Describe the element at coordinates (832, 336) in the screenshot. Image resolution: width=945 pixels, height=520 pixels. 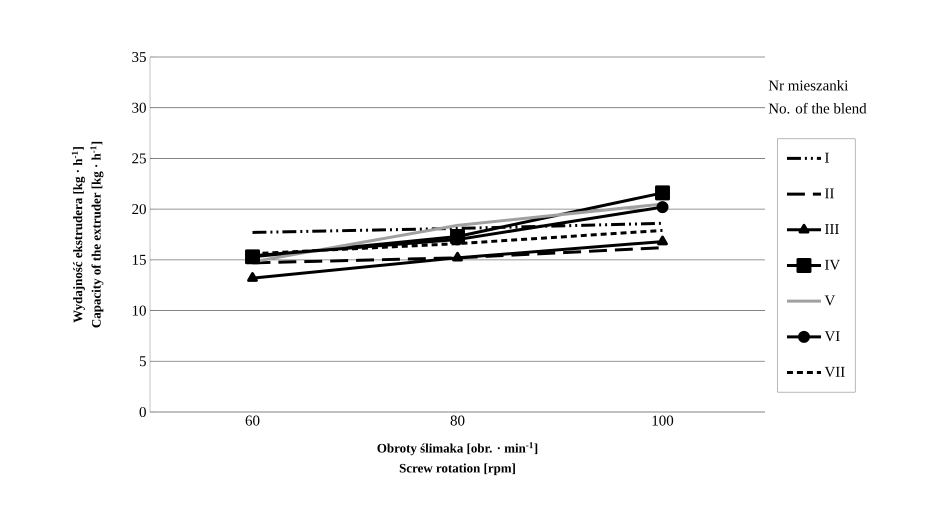
I see `legend-label: VI` at that location.